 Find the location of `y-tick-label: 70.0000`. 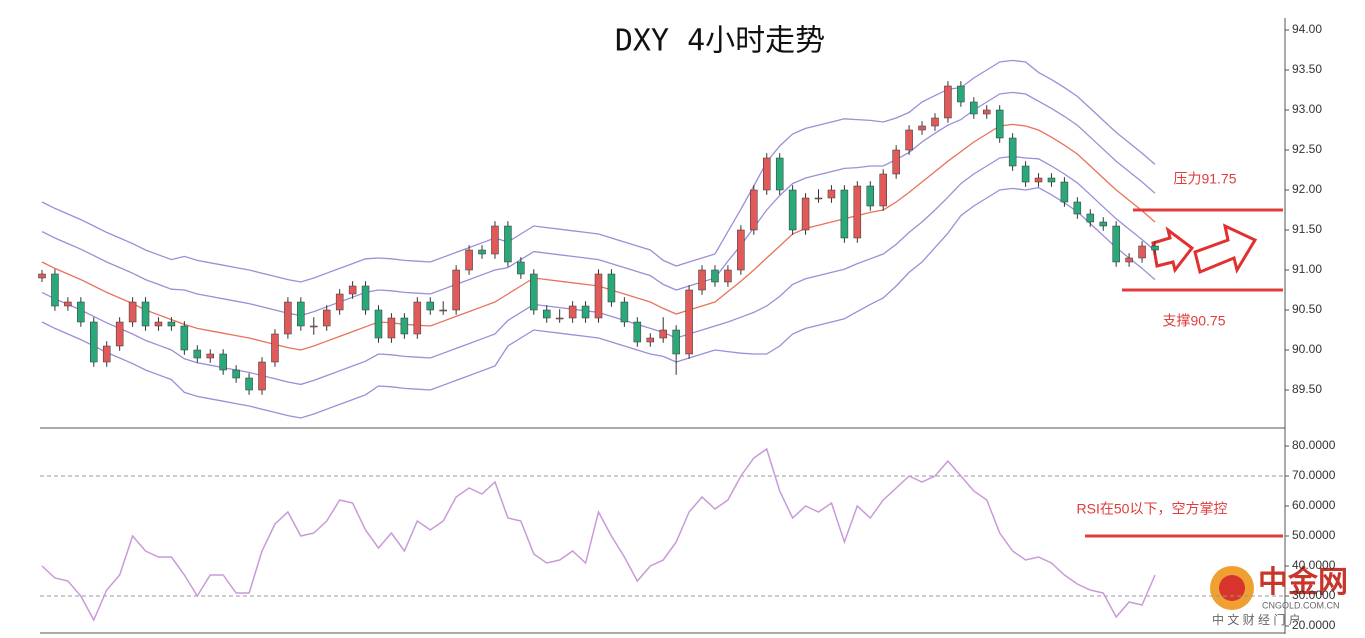

y-tick-label: 70.0000 is located at coordinates (1314, 475).